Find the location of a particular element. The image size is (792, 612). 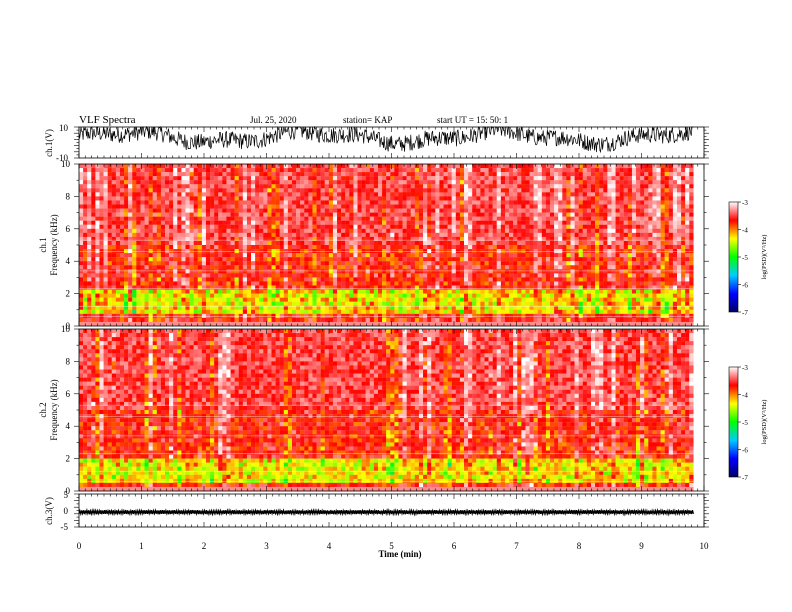

ch1-waveform-line is located at coordinates (386, 139).